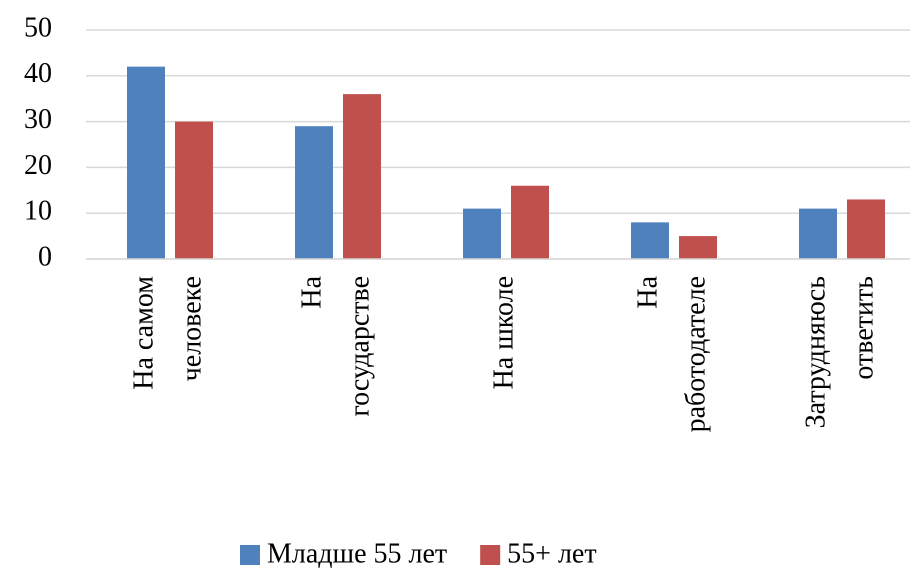 Image resolution: width=912 pixels, height=579 pixels. I want to click on x-tick-label: Затрудняюсь, so click(815, 352).